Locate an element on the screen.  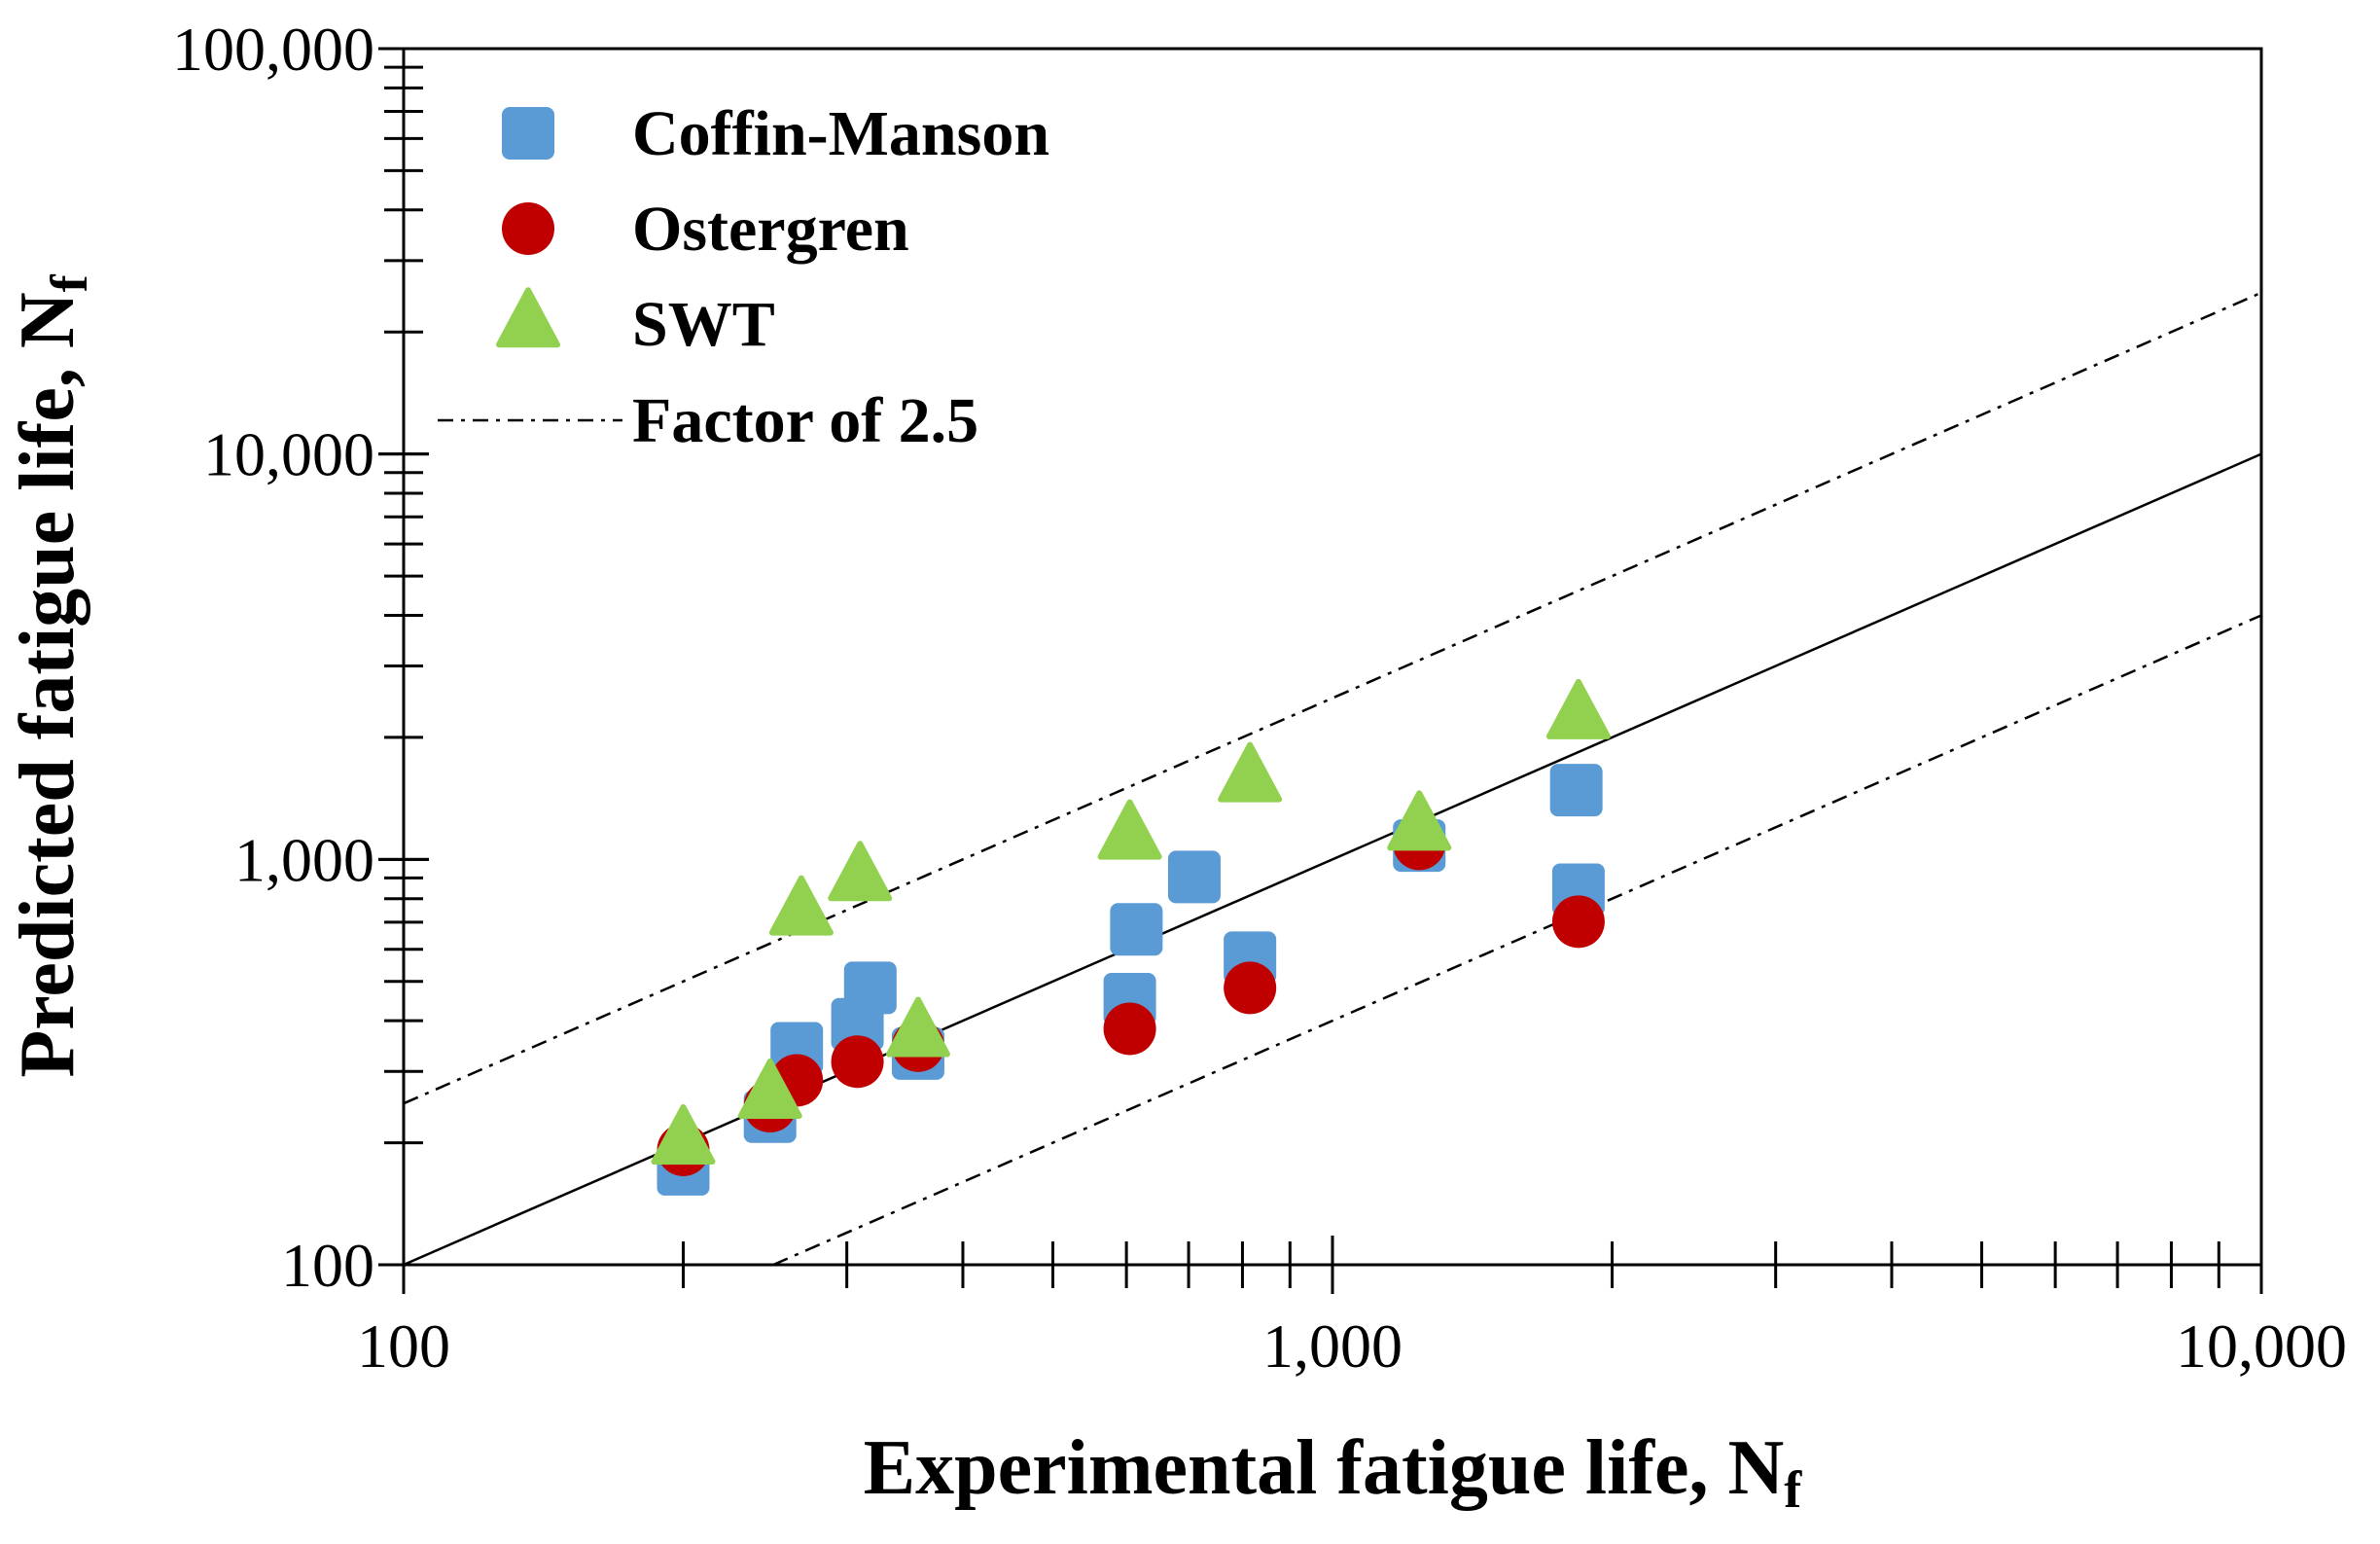
y-tick-label: 100 is located at coordinates (327, 1265).